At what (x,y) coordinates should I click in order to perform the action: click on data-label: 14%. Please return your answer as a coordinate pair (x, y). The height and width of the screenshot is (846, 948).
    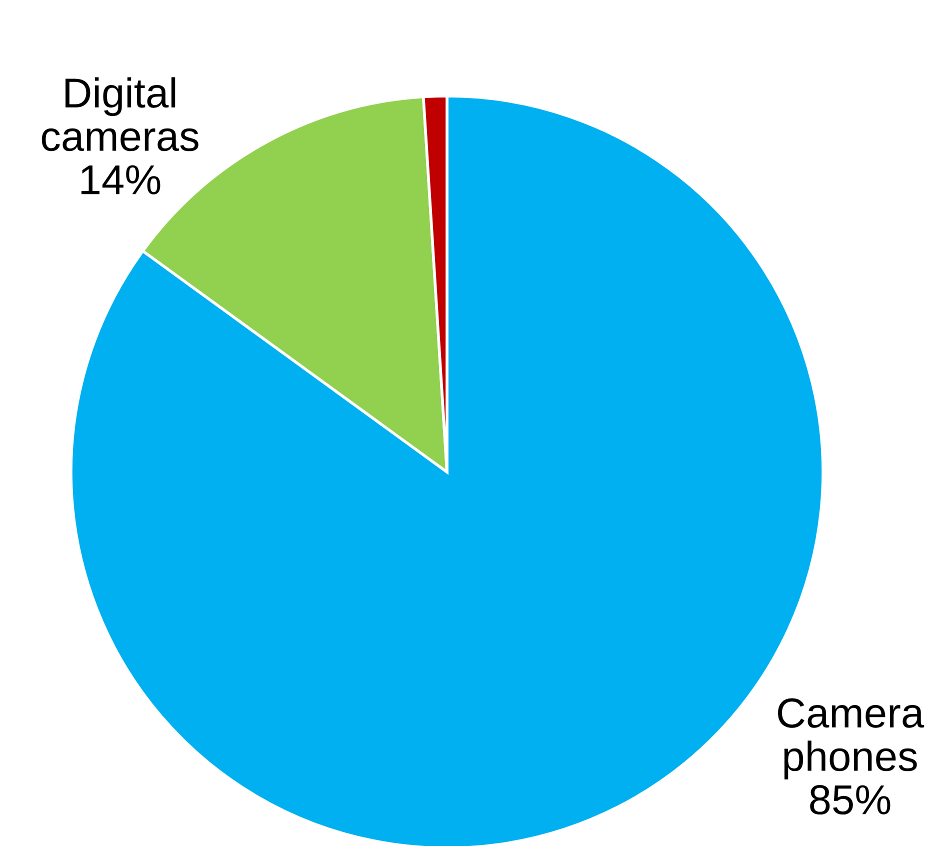
    Looking at the image, I should click on (120, 179).